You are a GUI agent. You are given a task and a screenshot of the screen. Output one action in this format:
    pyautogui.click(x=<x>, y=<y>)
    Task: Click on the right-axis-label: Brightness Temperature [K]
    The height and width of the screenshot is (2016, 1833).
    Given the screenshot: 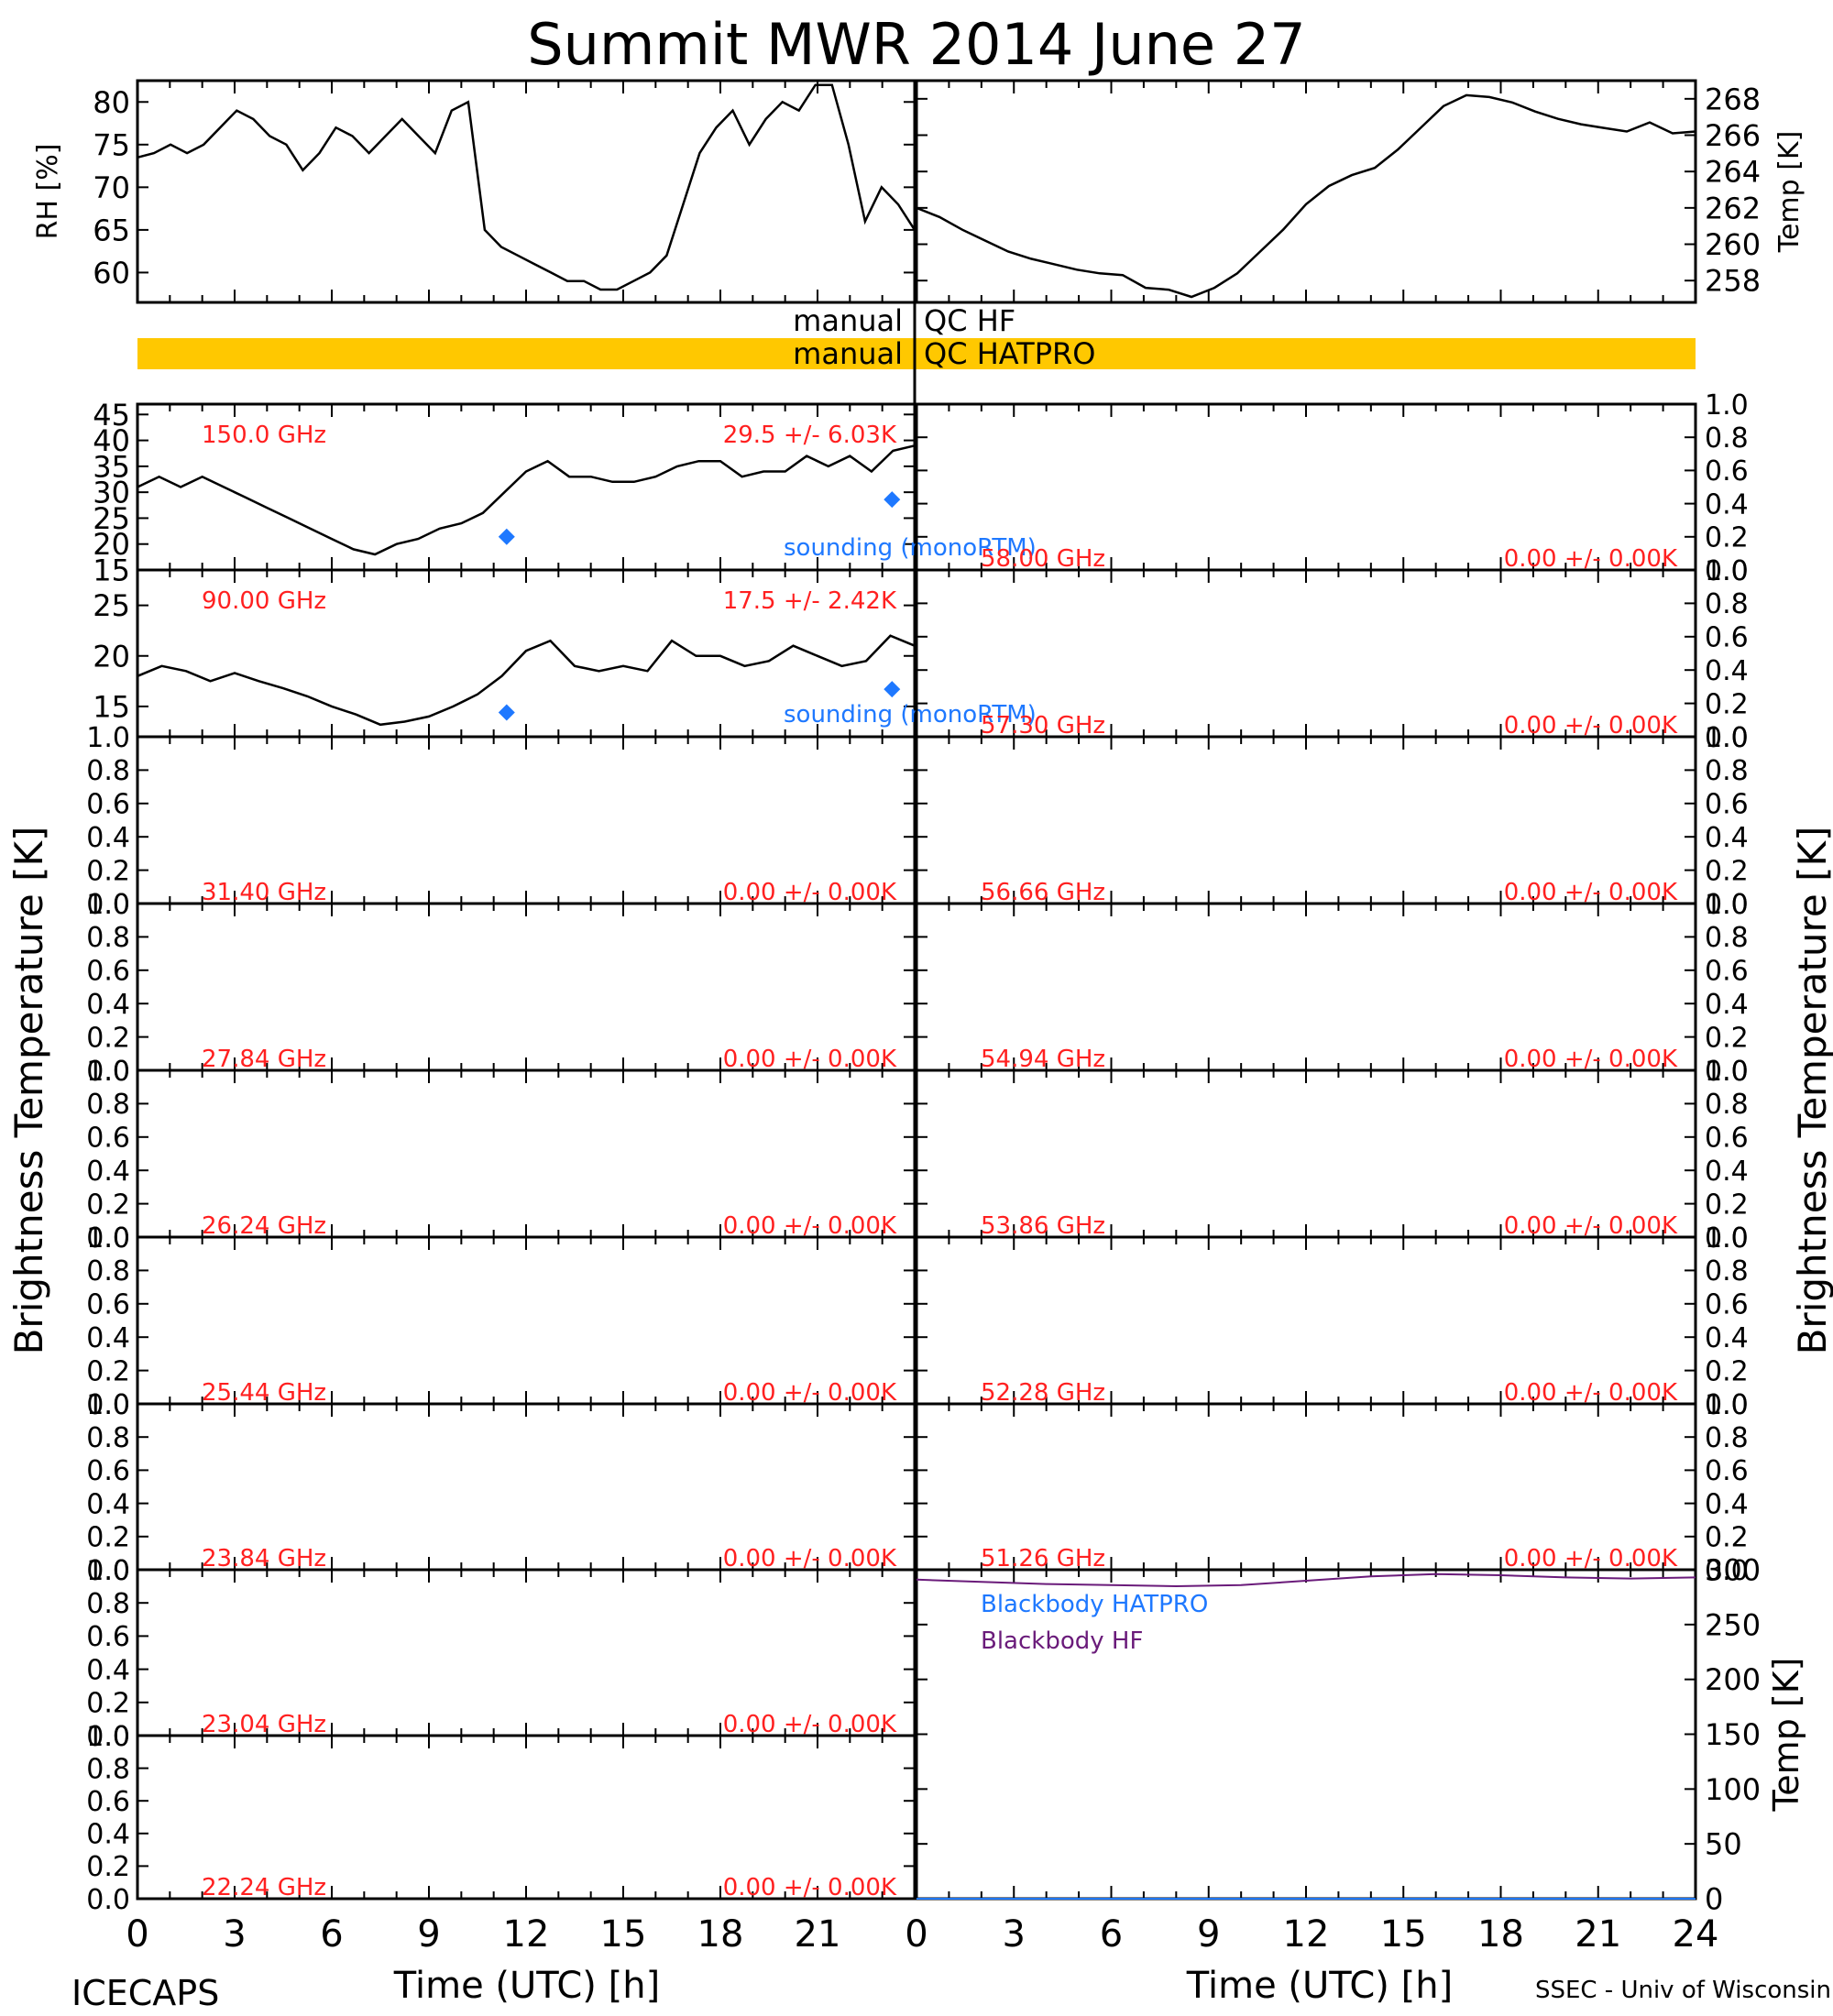 What is the action you would take?
    pyautogui.click(x=1811, y=1091)
    